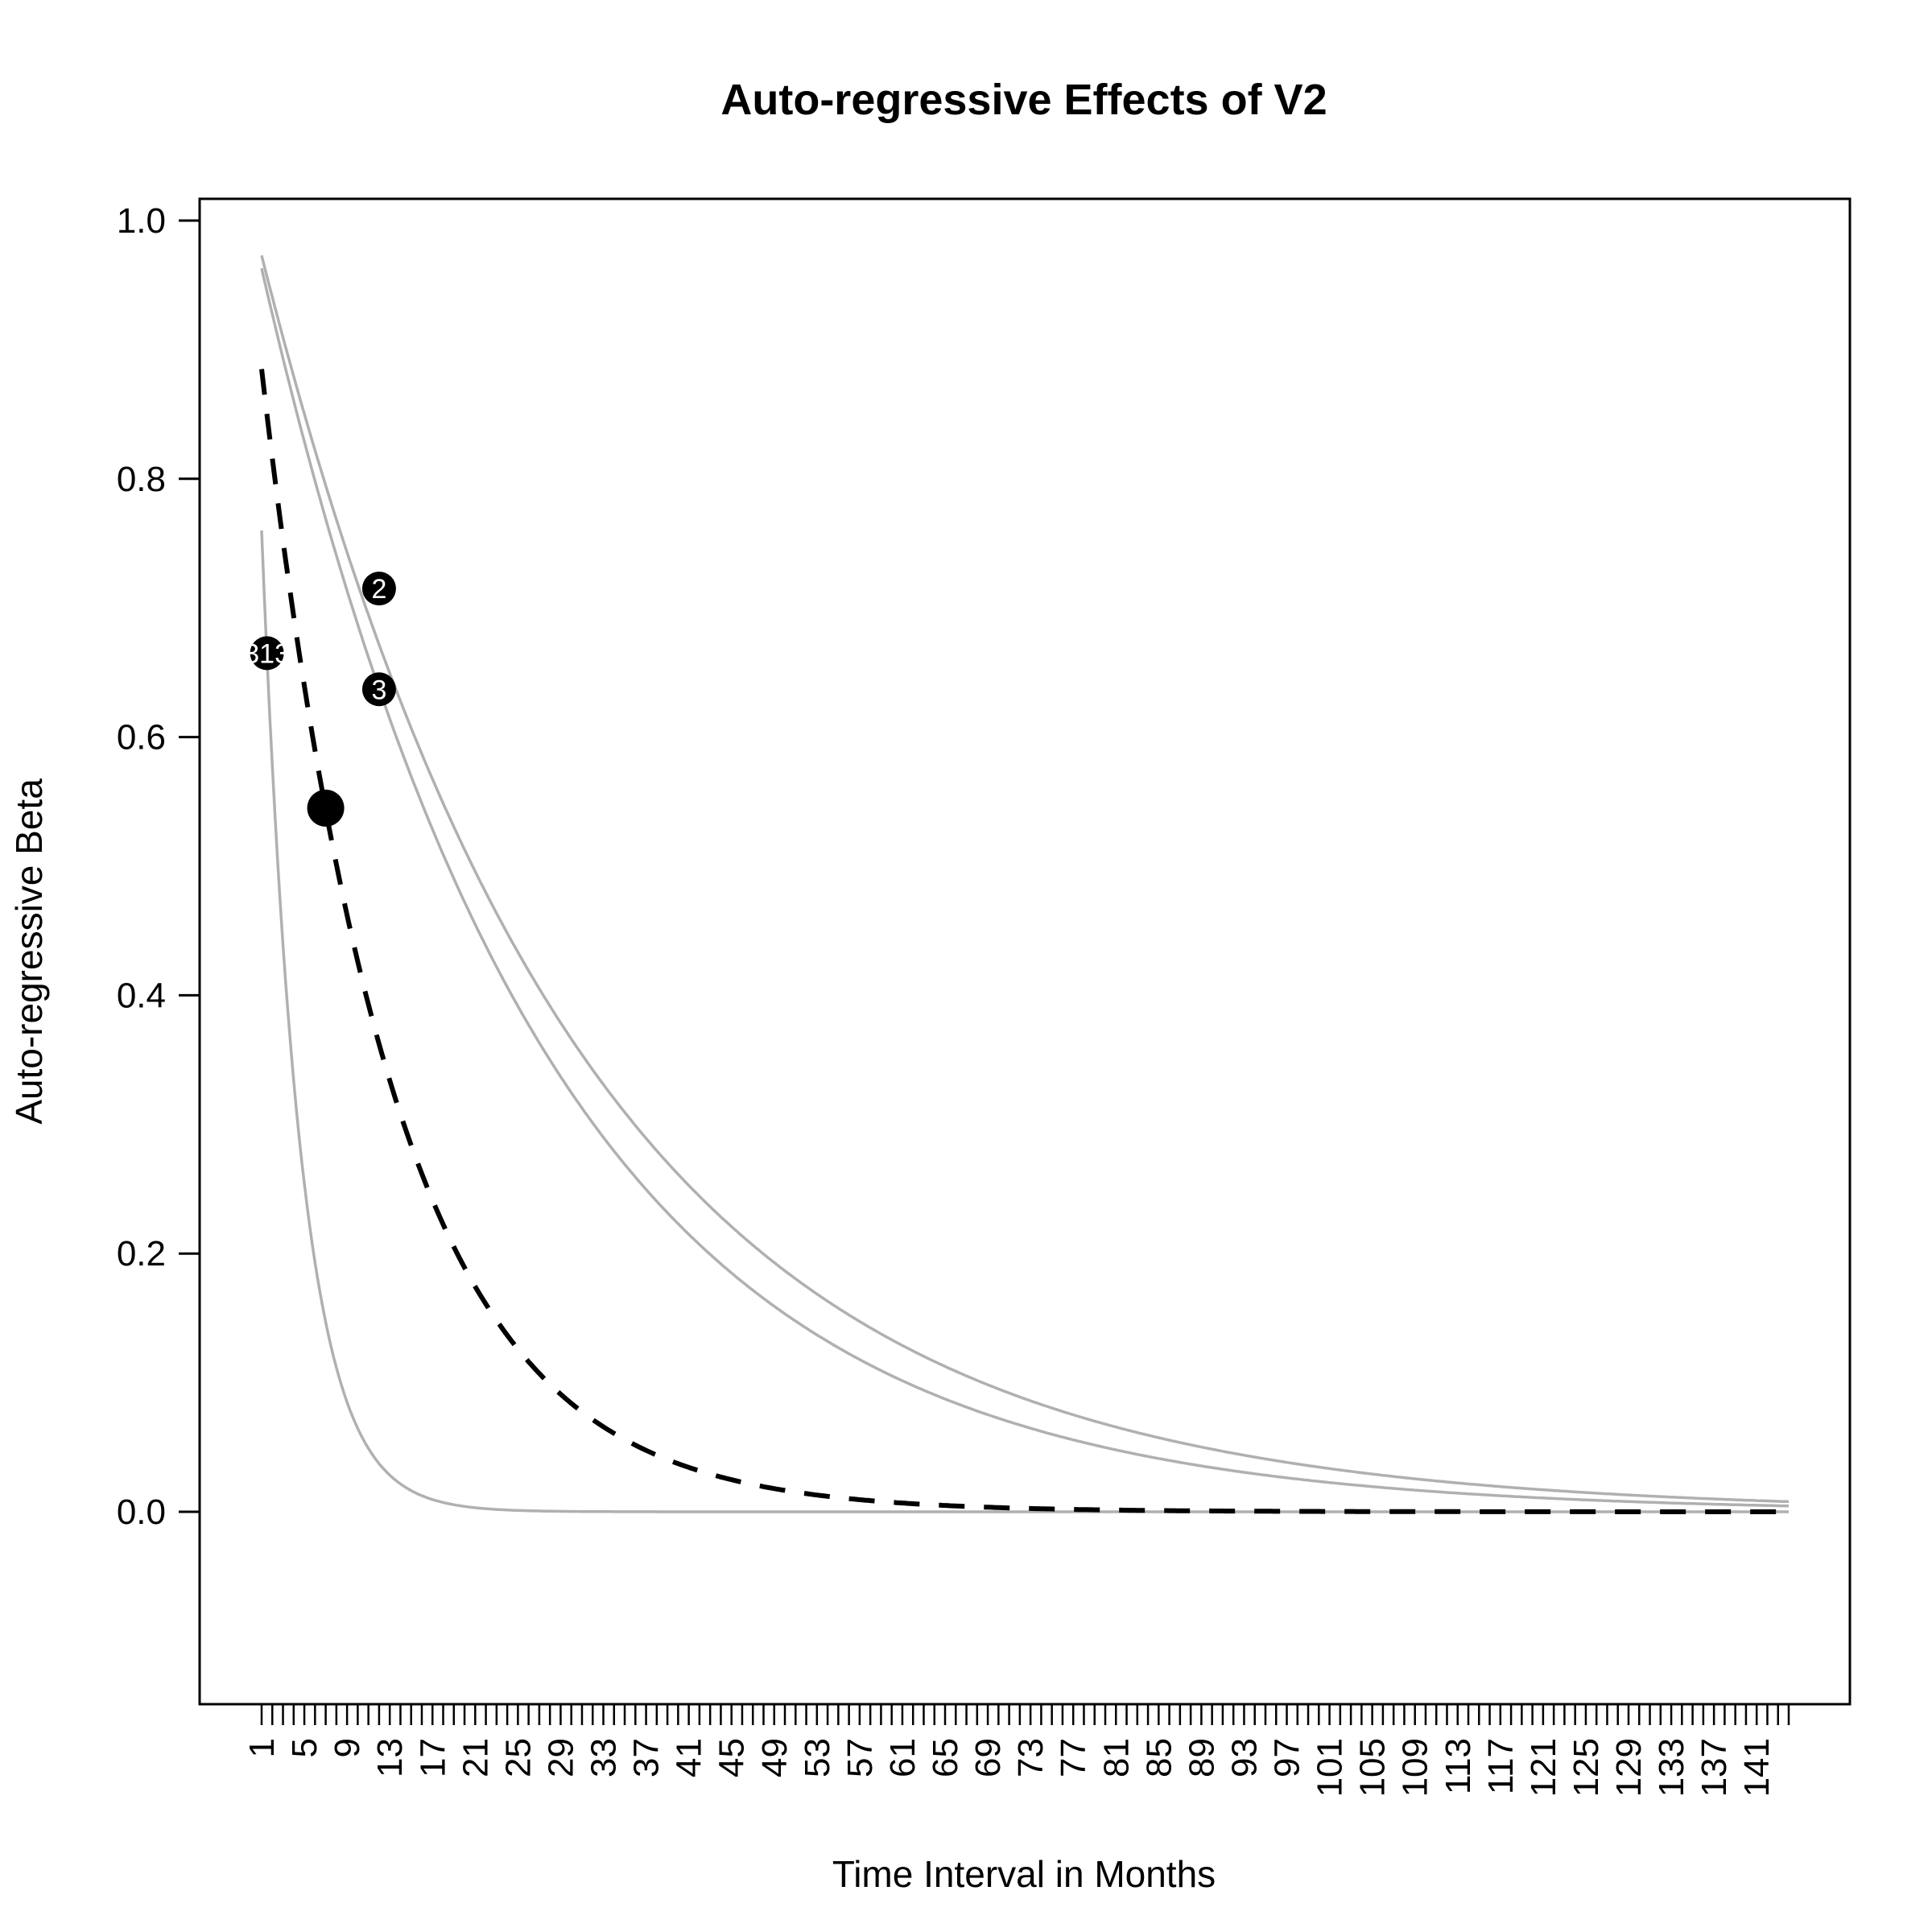 Image resolution: width=1932 pixels, height=1932 pixels. I want to click on x-tick-label: 73, so click(1031, 1757).